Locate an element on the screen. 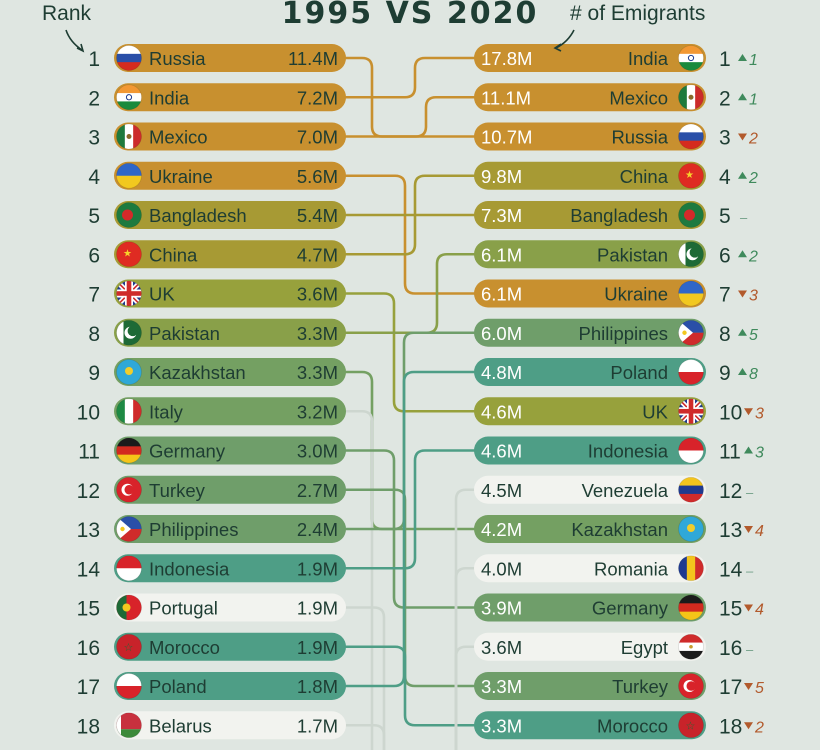 This screenshot has height=750, width=820. left-country: China is located at coordinates (173, 254).